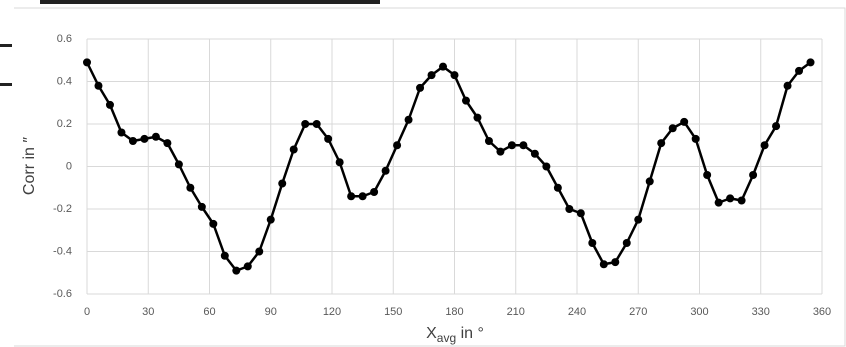 The image size is (846, 347). I want to click on x-tick-label: 90, so click(271, 312).